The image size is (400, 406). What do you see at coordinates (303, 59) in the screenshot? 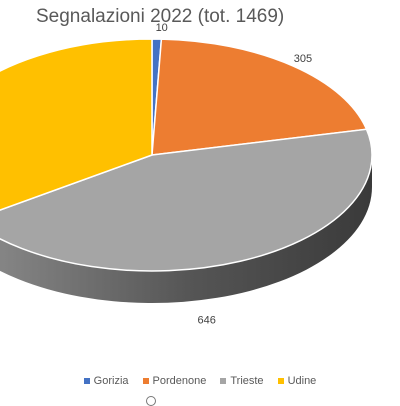
I see `data-label-pordenone: 305` at bounding box center [303, 59].